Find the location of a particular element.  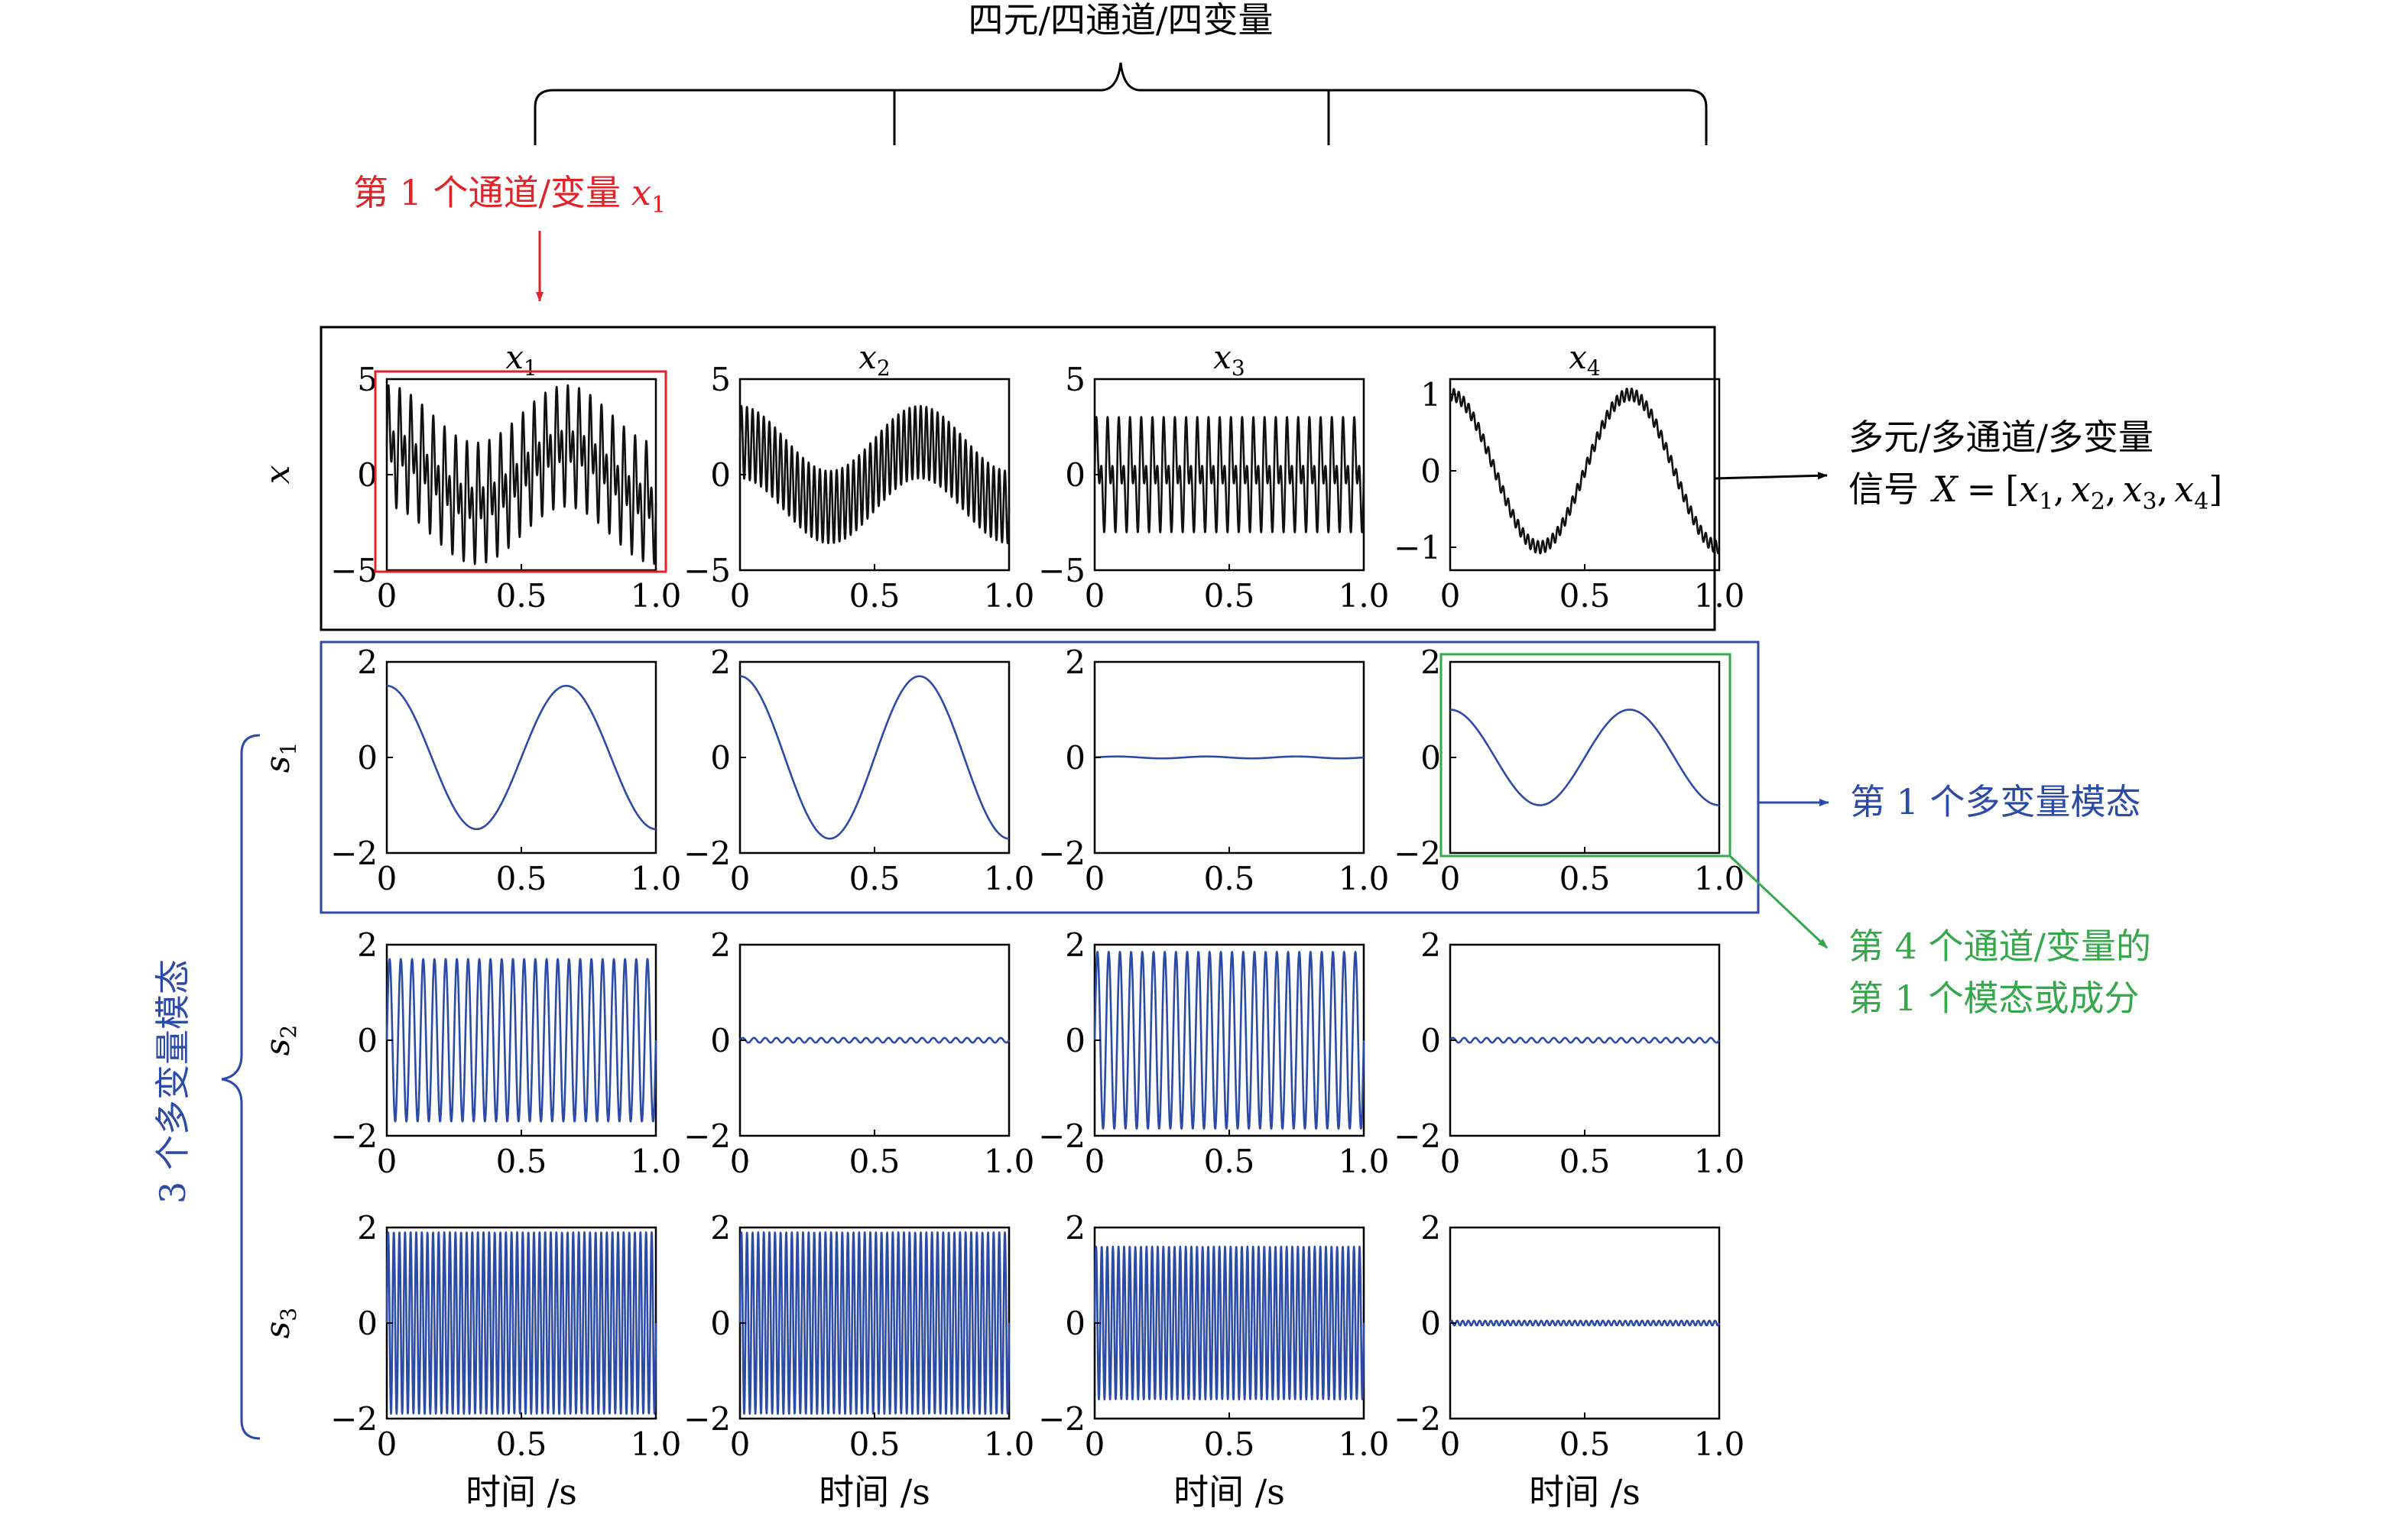

fourth-channel-arrow is located at coordinates (1779, 902).